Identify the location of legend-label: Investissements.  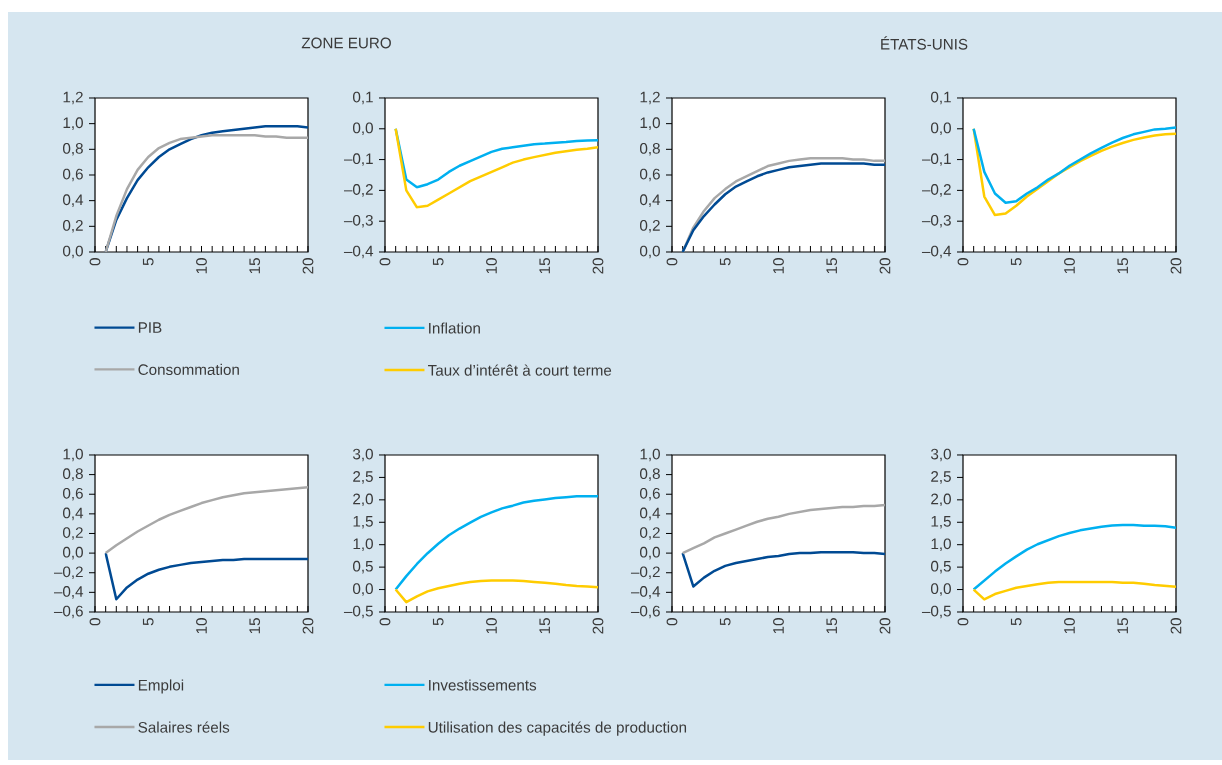
(483, 685).